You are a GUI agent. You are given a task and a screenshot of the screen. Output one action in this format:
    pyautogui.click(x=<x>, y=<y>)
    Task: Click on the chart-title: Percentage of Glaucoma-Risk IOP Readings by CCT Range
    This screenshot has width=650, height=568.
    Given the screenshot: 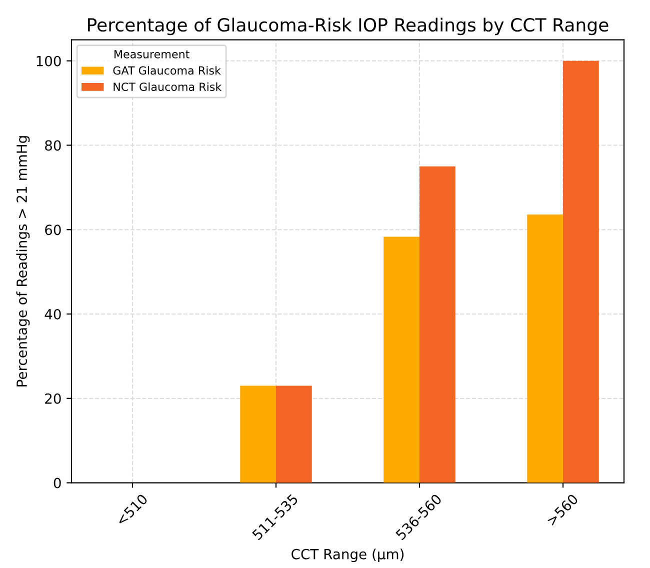 What is the action you would take?
    pyautogui.click(x=348, y=27)
    